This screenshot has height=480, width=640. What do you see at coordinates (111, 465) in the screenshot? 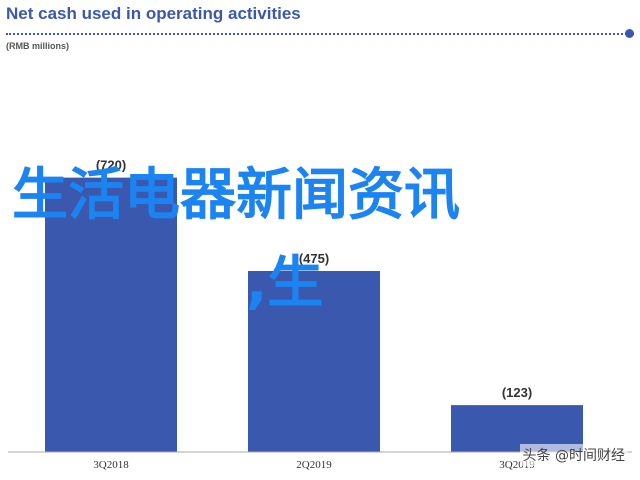
I see `tick-label-3Q2018: 3Q2018` at bounding box center [111, 465].